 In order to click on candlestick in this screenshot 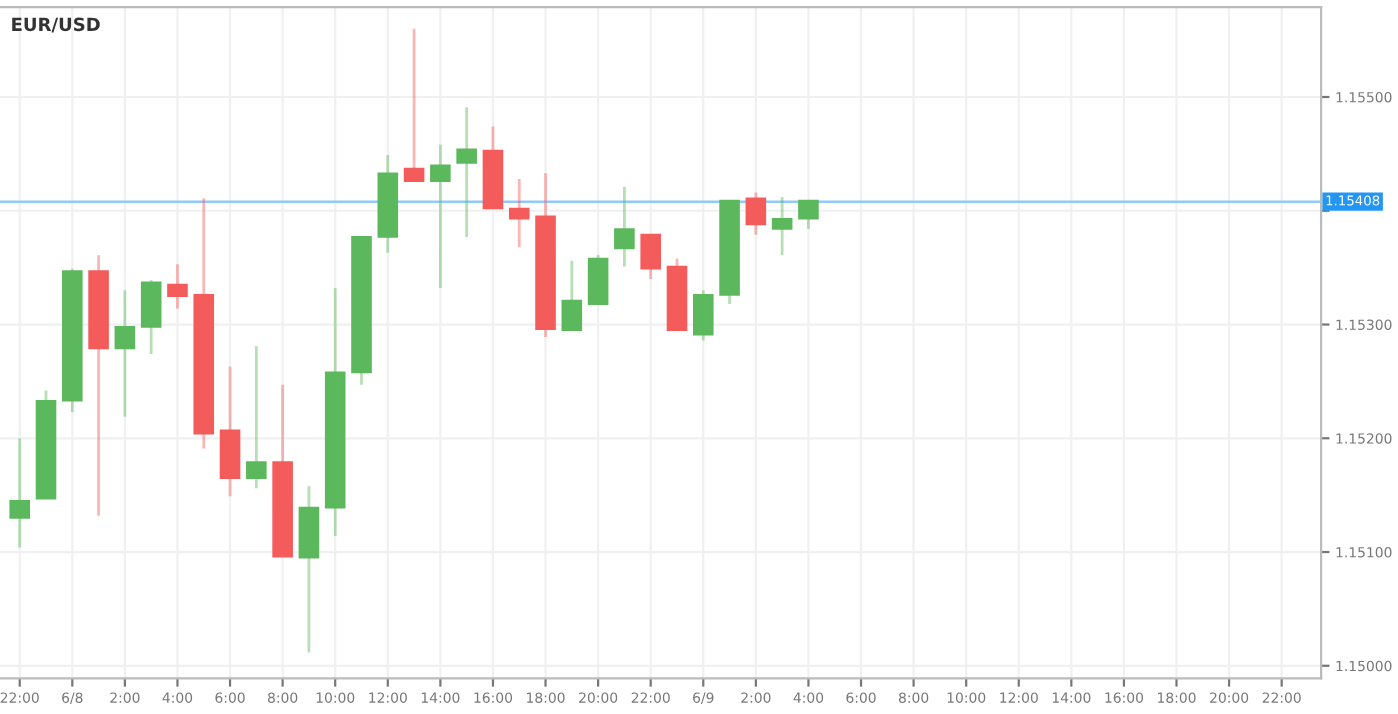, I will do `click(598, 279)`.